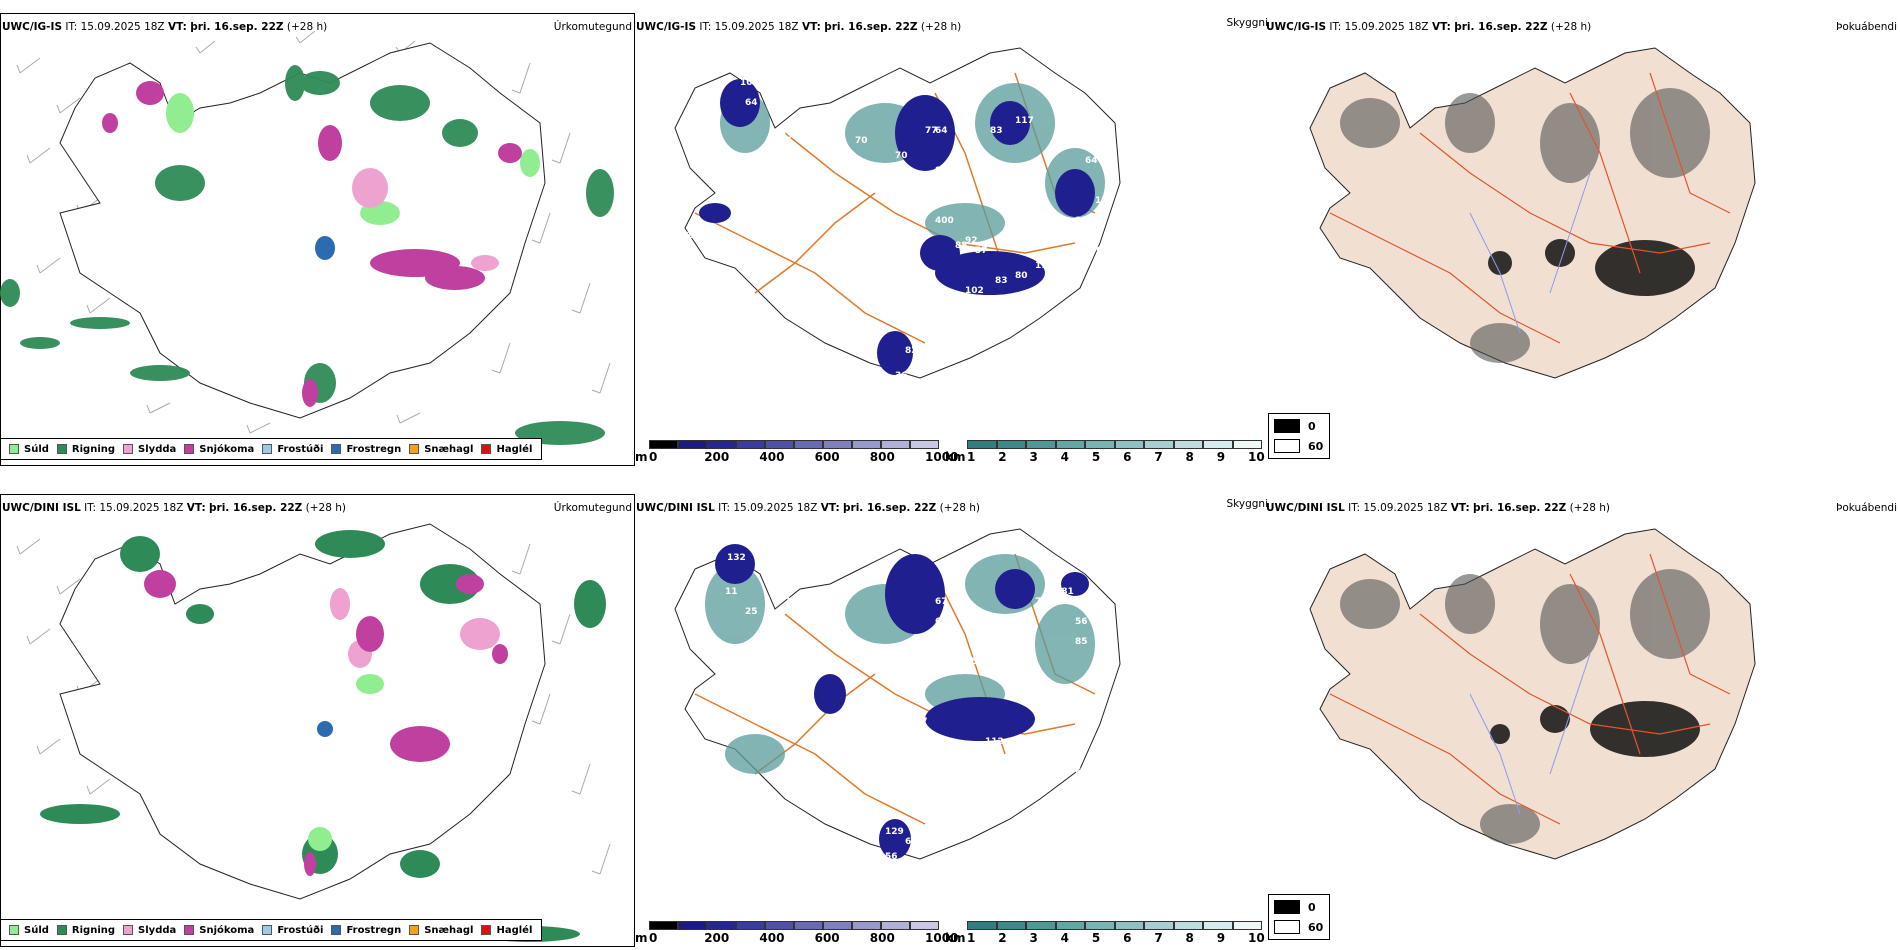 The height and width of the screenshot is (950, 1900). I want to click on precip-drizzle, so click(346, 762).